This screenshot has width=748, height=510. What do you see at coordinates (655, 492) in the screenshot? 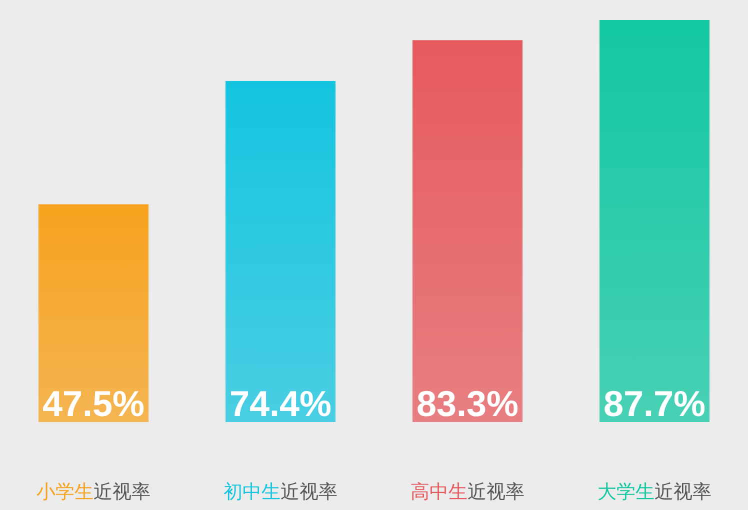
I see `x-tick-label: 大学生近视率` at bounding box center [655, 492].